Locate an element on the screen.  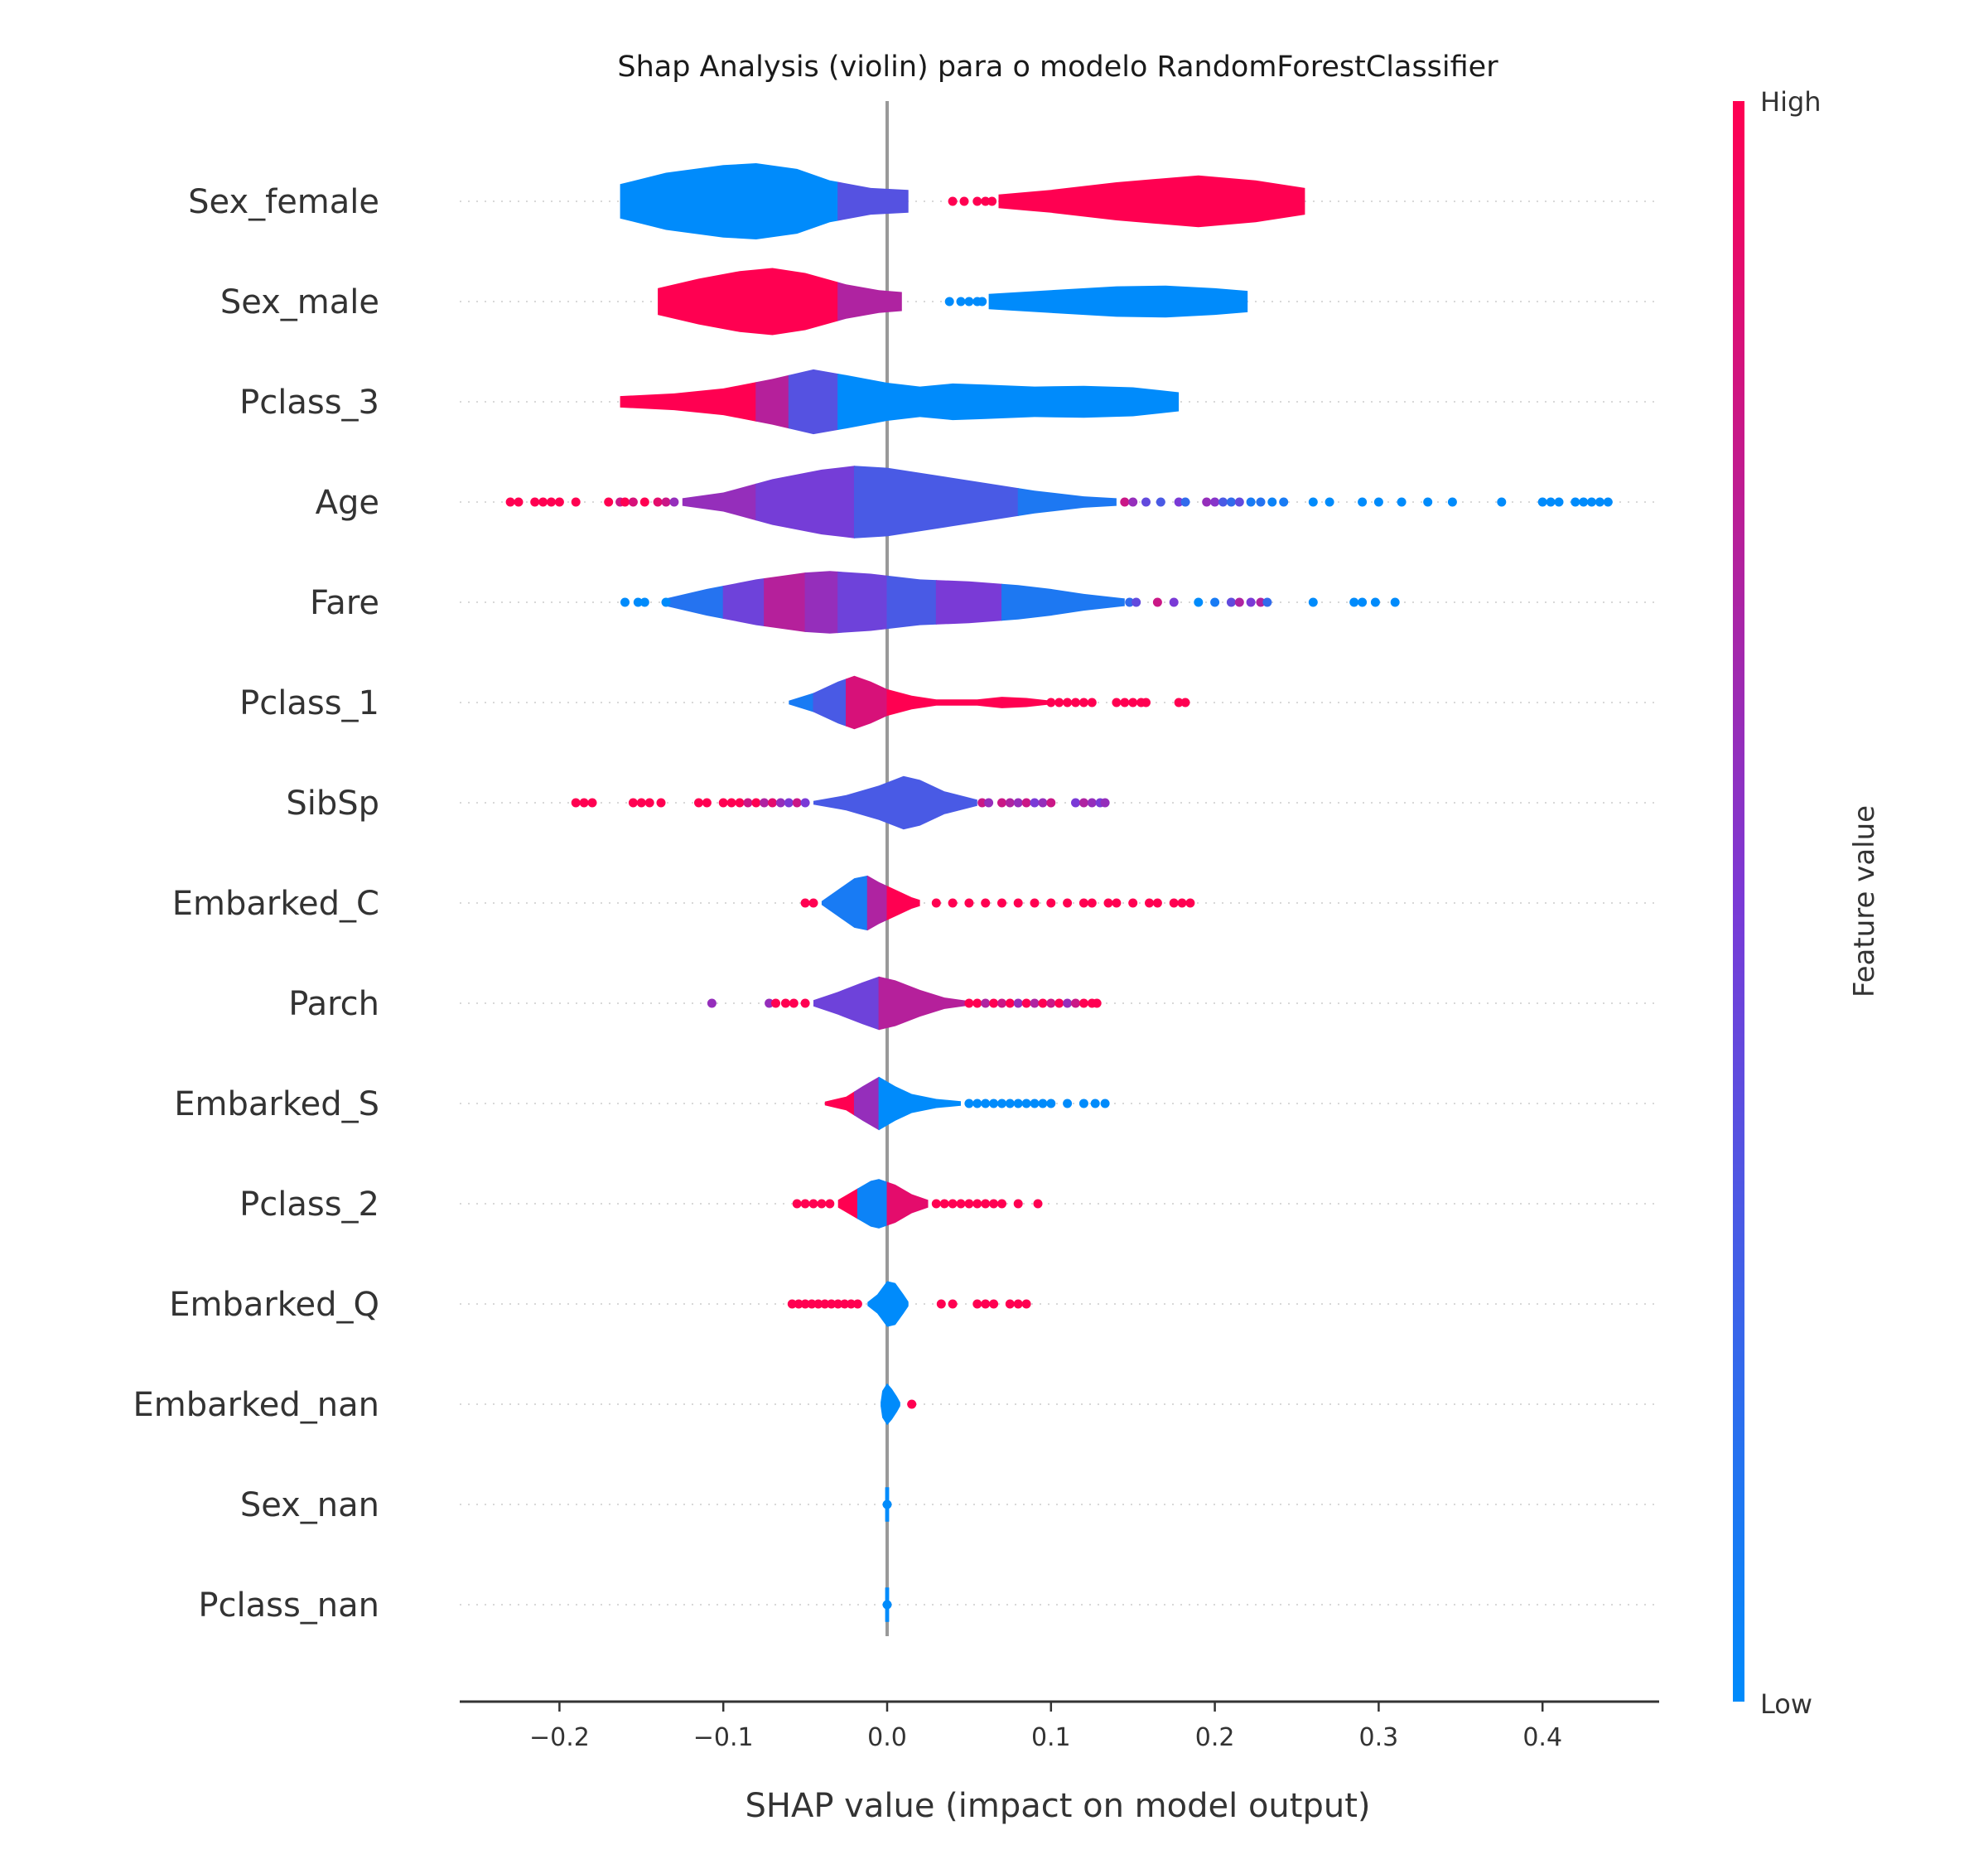
feature-label-sex-nan: Sex_nan is located at coordinates (309, 1505).